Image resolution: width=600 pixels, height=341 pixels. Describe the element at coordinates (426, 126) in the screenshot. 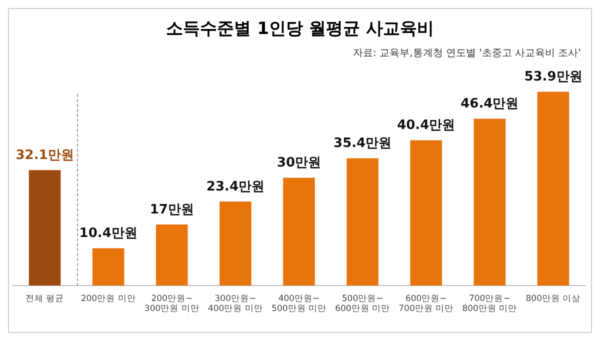

I see `data-label: 40.4만원` at that location.